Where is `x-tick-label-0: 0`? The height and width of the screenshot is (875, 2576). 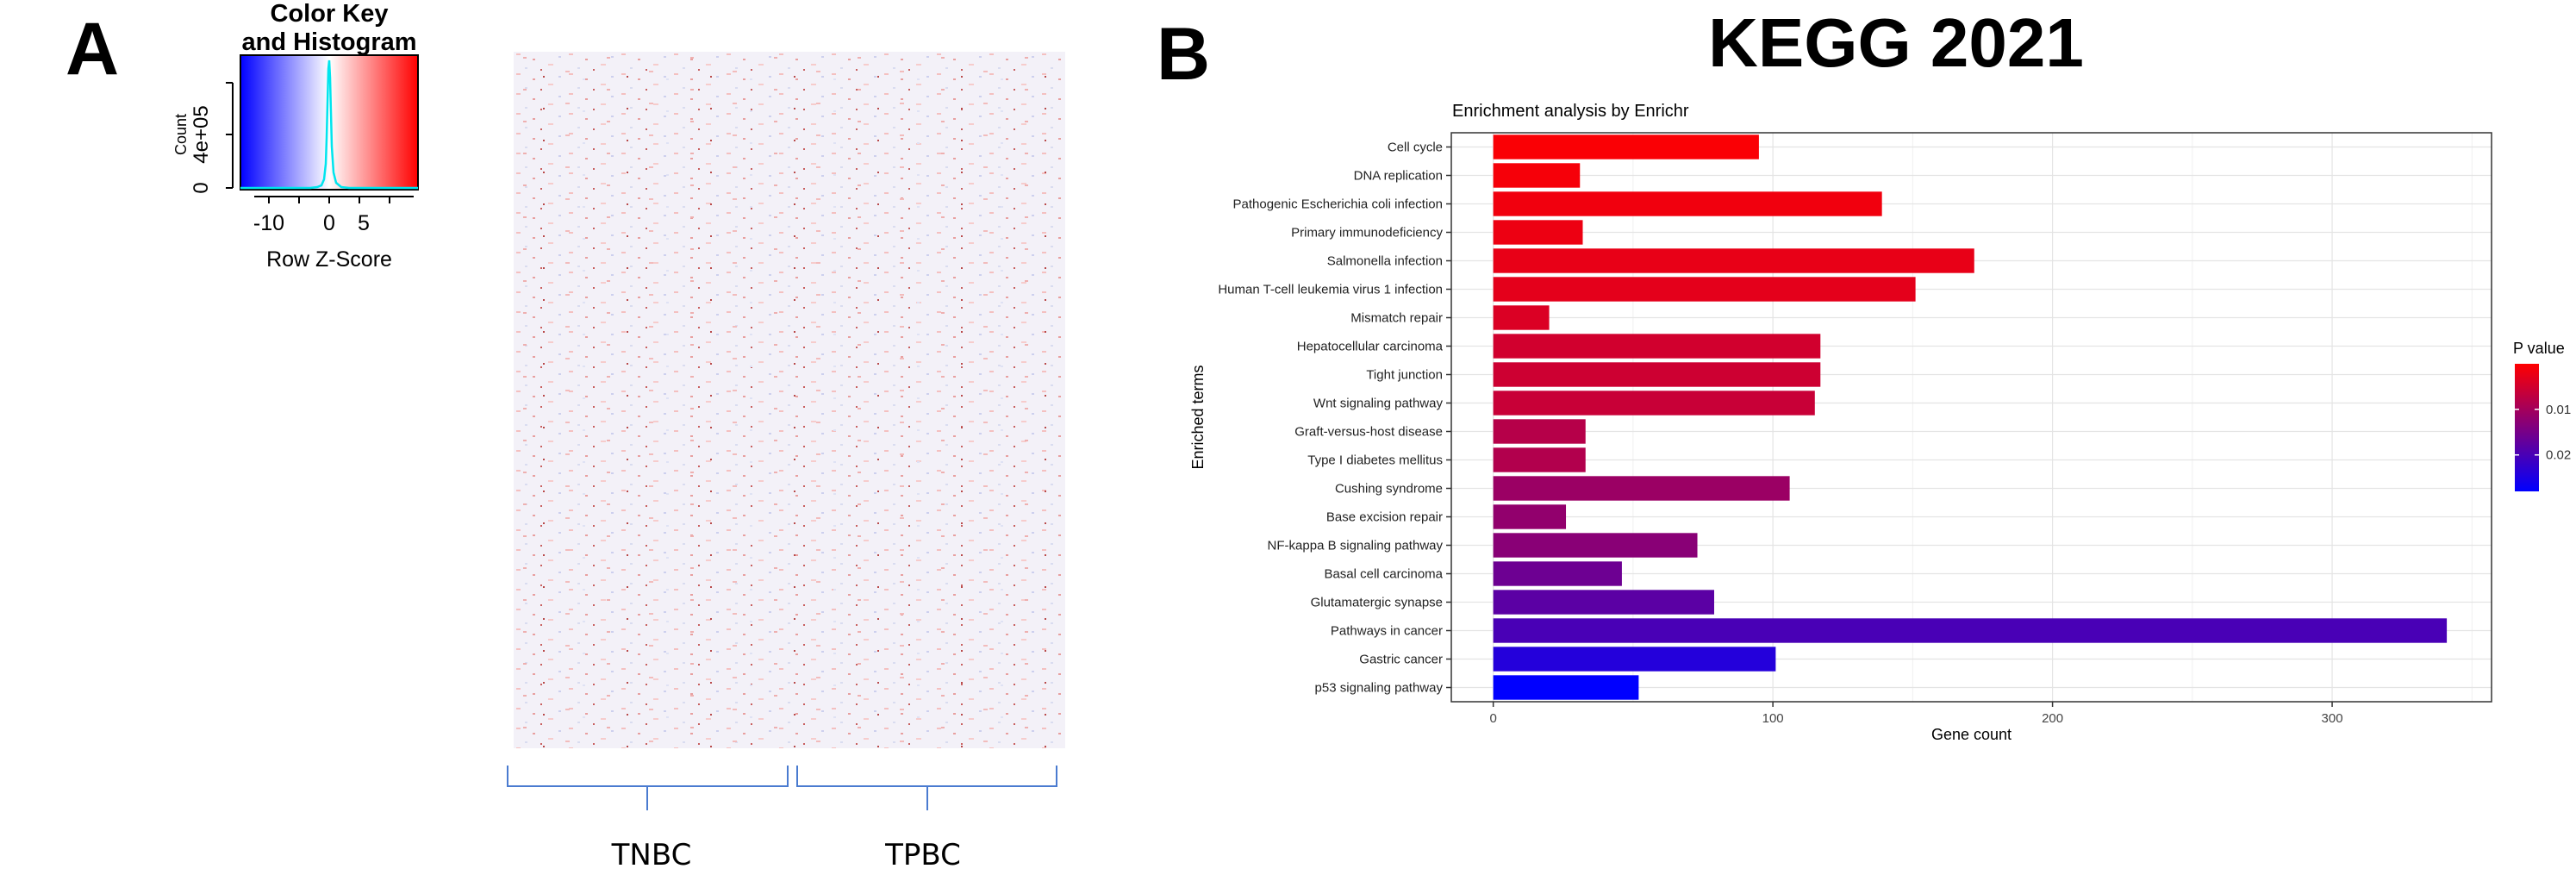
x-tick-label-0: 0 is located at coordinates (1492, 718).